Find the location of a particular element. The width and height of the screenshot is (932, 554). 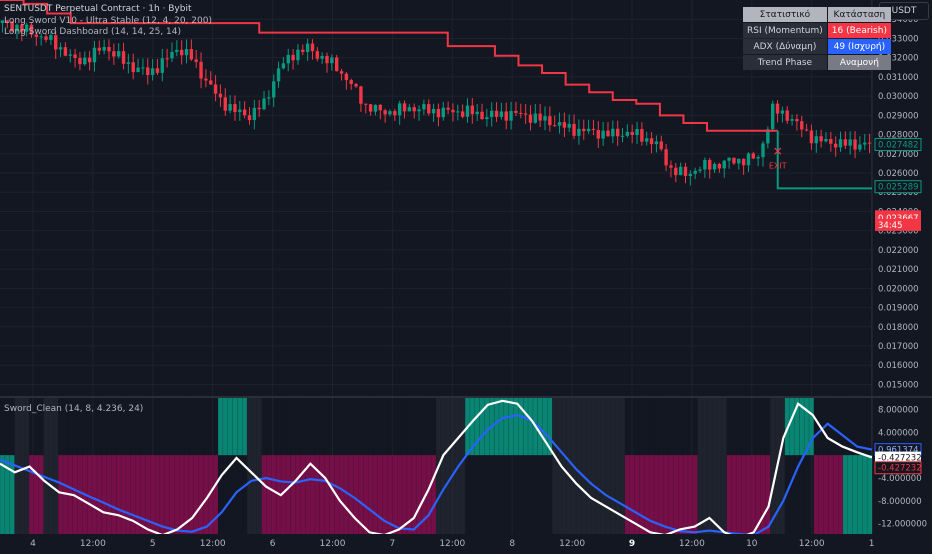

indicator-legend-dashboard: Long Sword Dashboard (14, 14, 25, 14) is located at coordinates (93, 32).